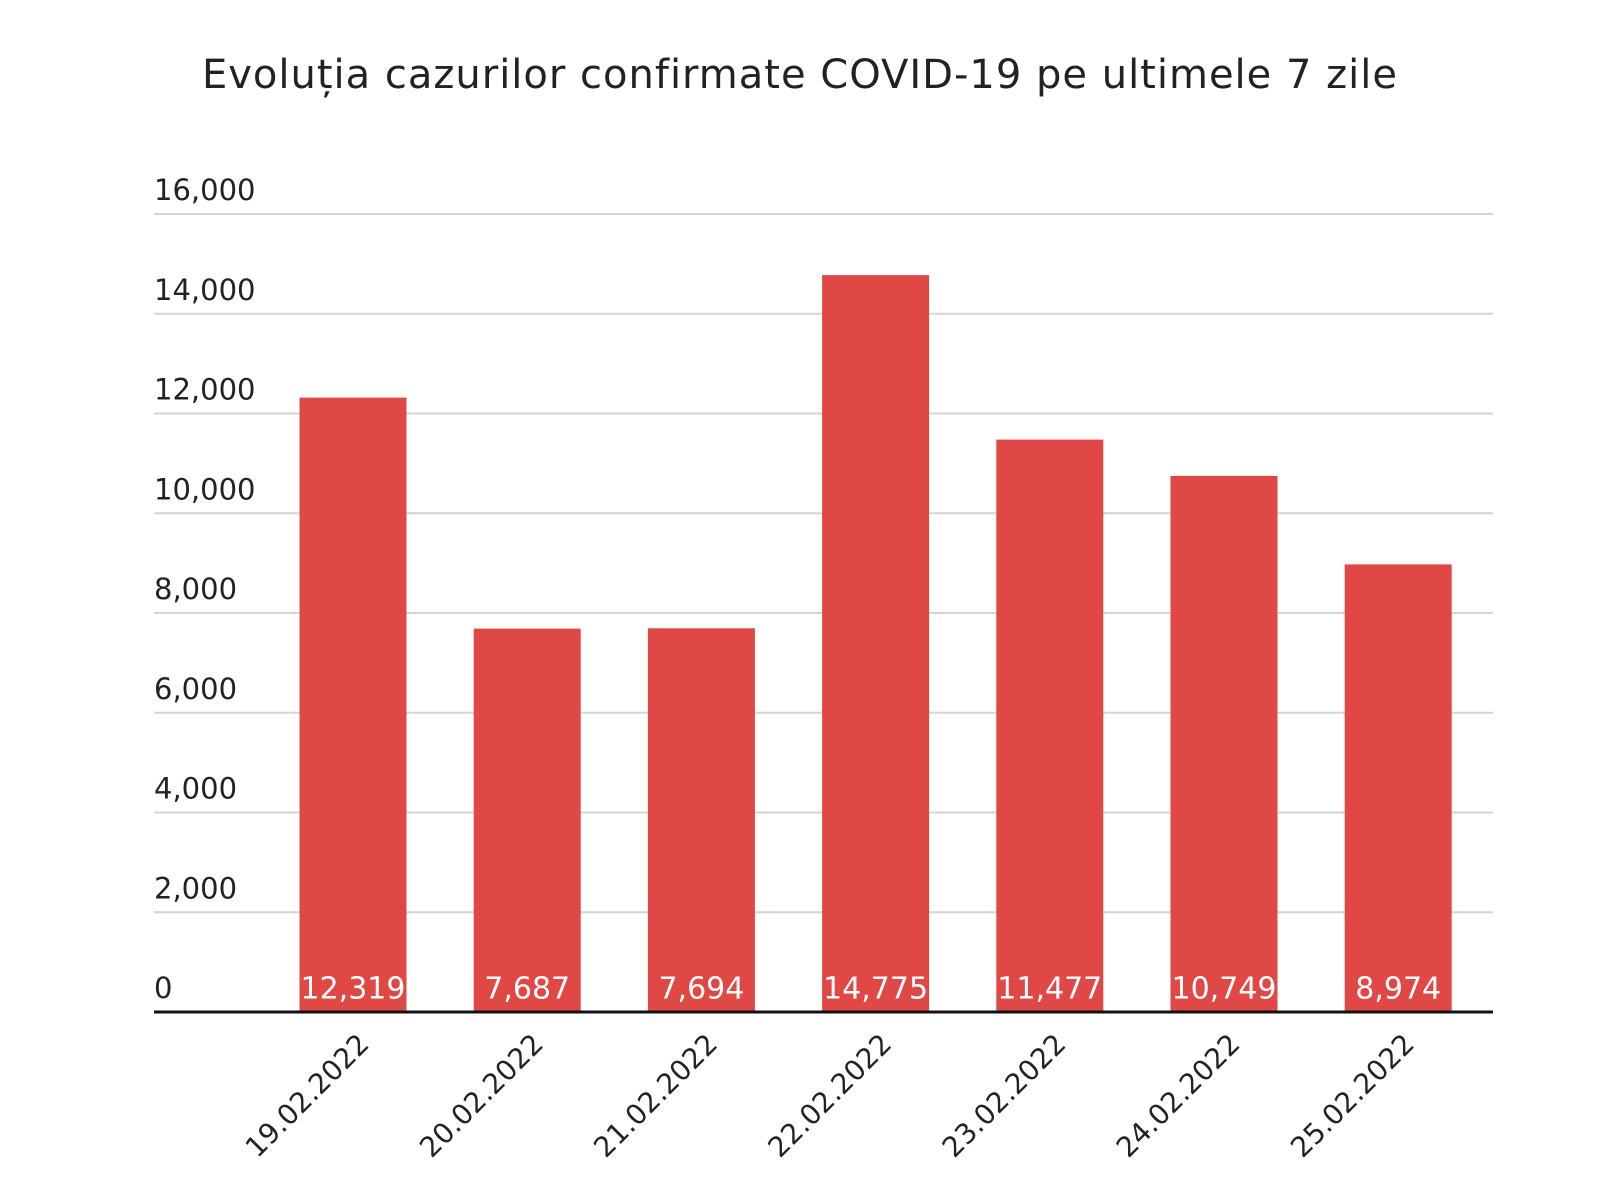 The width and height of the screenshot is (1600, 1200). Describe the element at coordinates (195, 589) in the screenshot. I see `y-tick-label: 8,000` at that location.